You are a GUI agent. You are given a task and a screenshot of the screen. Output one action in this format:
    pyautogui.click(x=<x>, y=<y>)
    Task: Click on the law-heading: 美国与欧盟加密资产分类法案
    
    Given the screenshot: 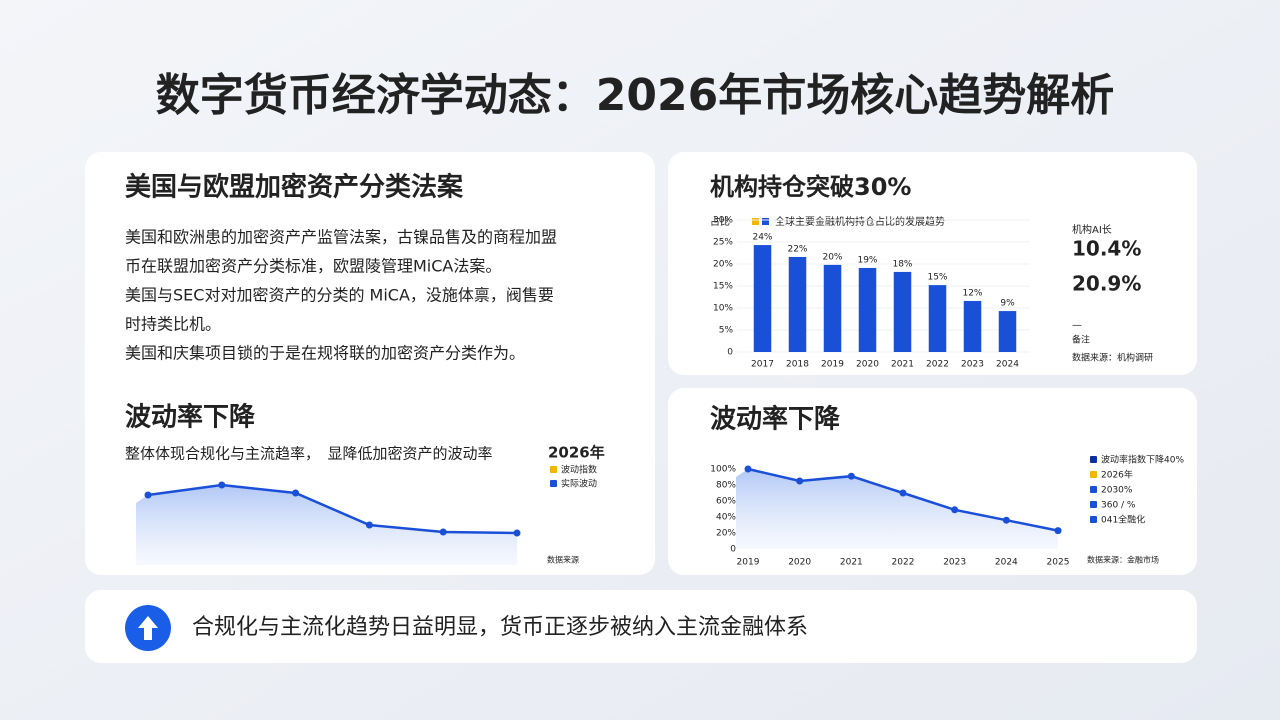 What is the action you would take?
    pyautogui.click(x=294, y=187)
    